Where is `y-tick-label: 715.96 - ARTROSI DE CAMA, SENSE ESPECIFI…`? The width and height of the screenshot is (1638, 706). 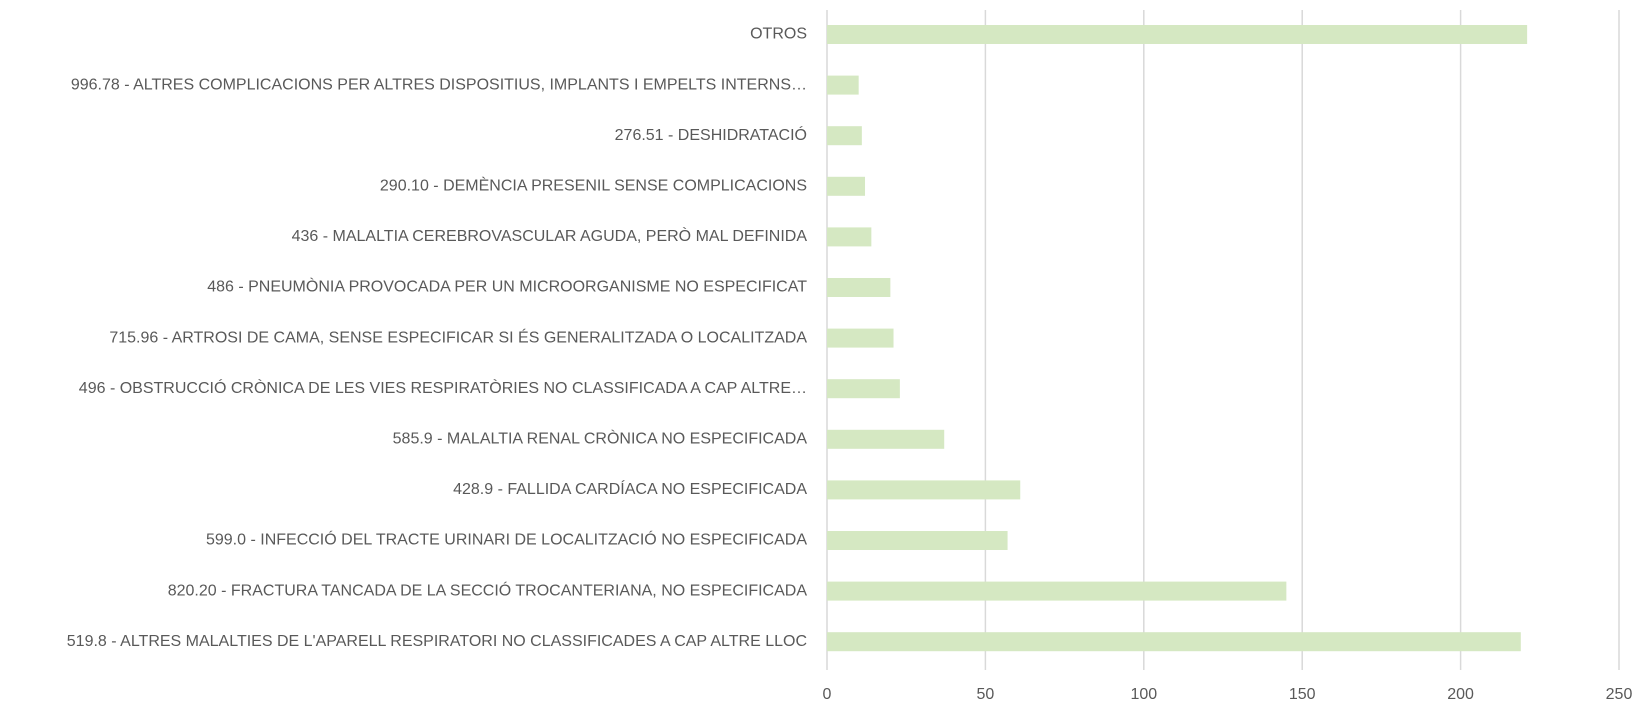
y-tick-label: 715.96 - ARTROSI DE CAMA, SENSE ESPECIFI… is located at coordinates (458, 336).